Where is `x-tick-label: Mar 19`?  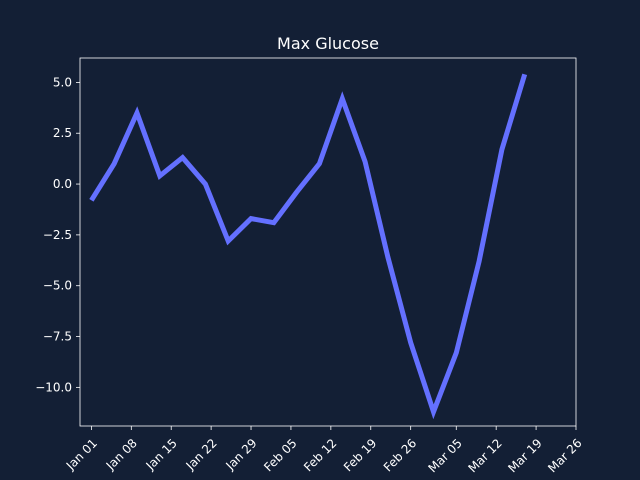
x-tick-label: Mar 19 is located at coordinates (524, 455).